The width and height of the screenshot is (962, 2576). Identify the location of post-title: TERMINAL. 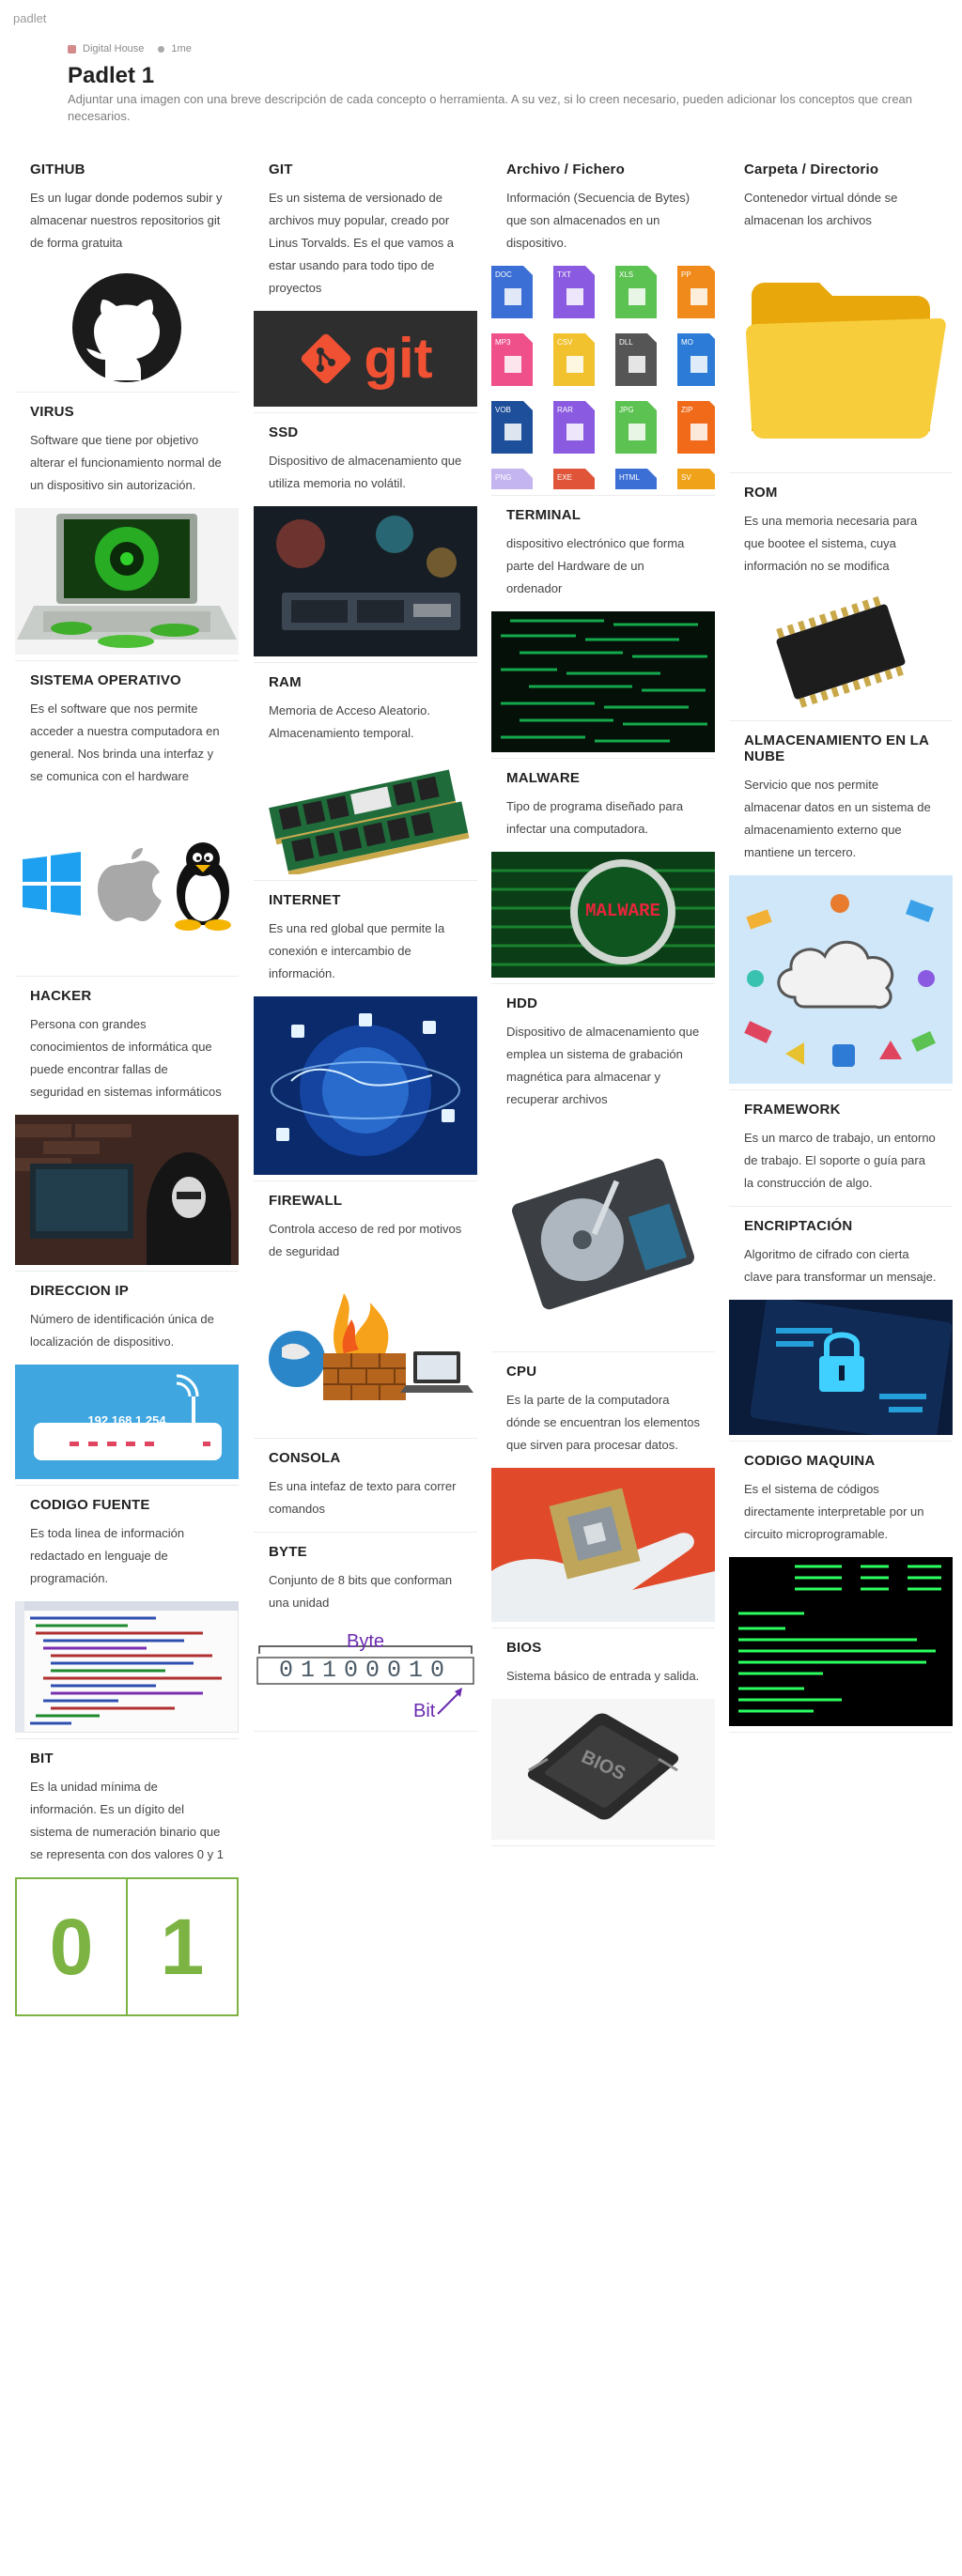
(544, 515).